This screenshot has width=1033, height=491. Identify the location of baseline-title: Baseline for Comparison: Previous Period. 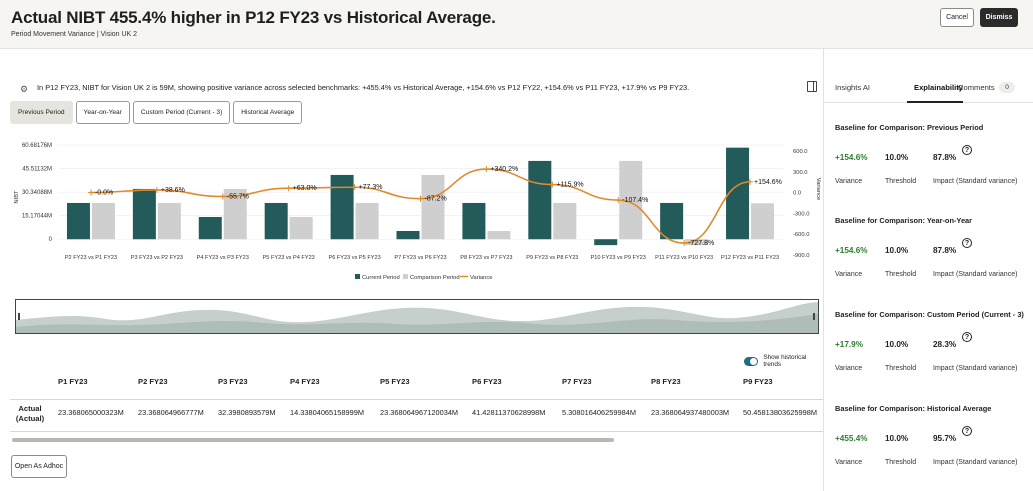
(909, 127).